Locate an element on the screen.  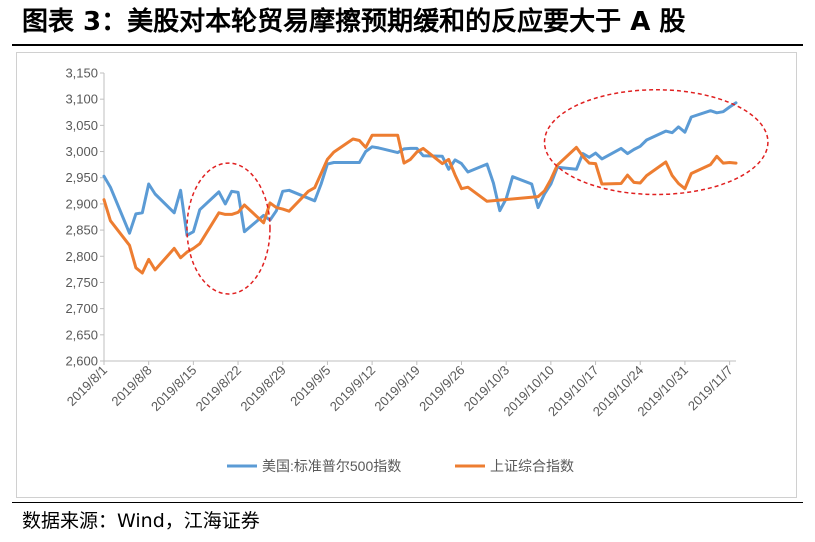
legend-label-sse-composite: 上证综合指数 is located at coordinates (532, 466).